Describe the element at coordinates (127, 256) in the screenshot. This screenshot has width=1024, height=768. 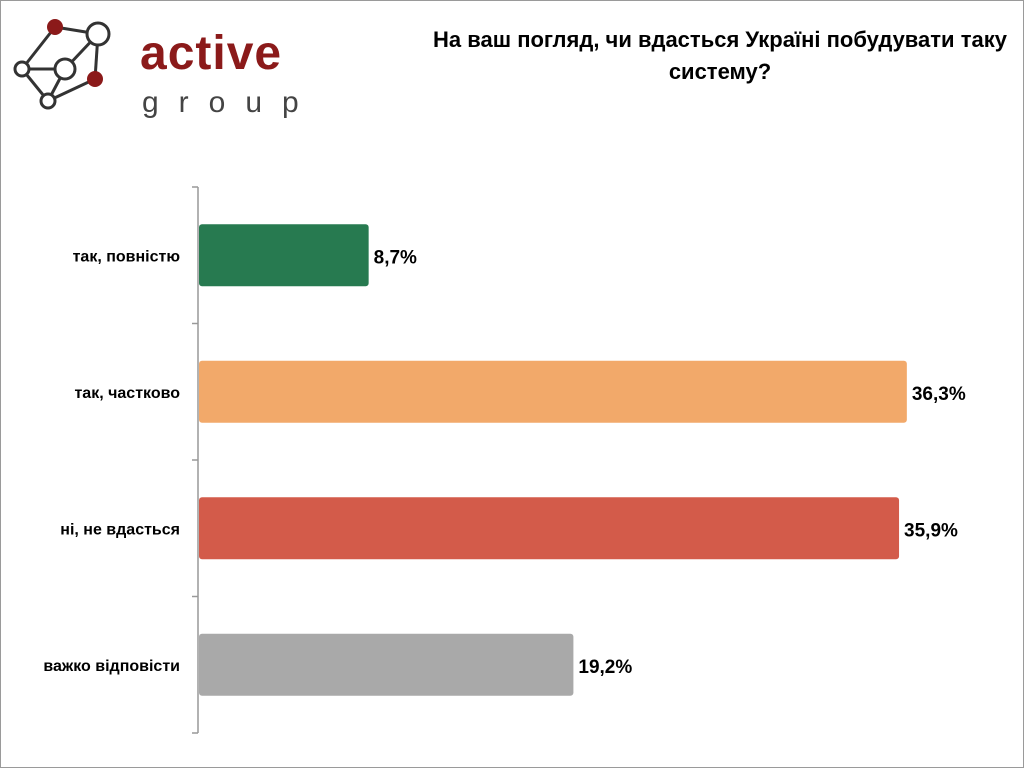
I see `category-label: так, повністю` at that location.